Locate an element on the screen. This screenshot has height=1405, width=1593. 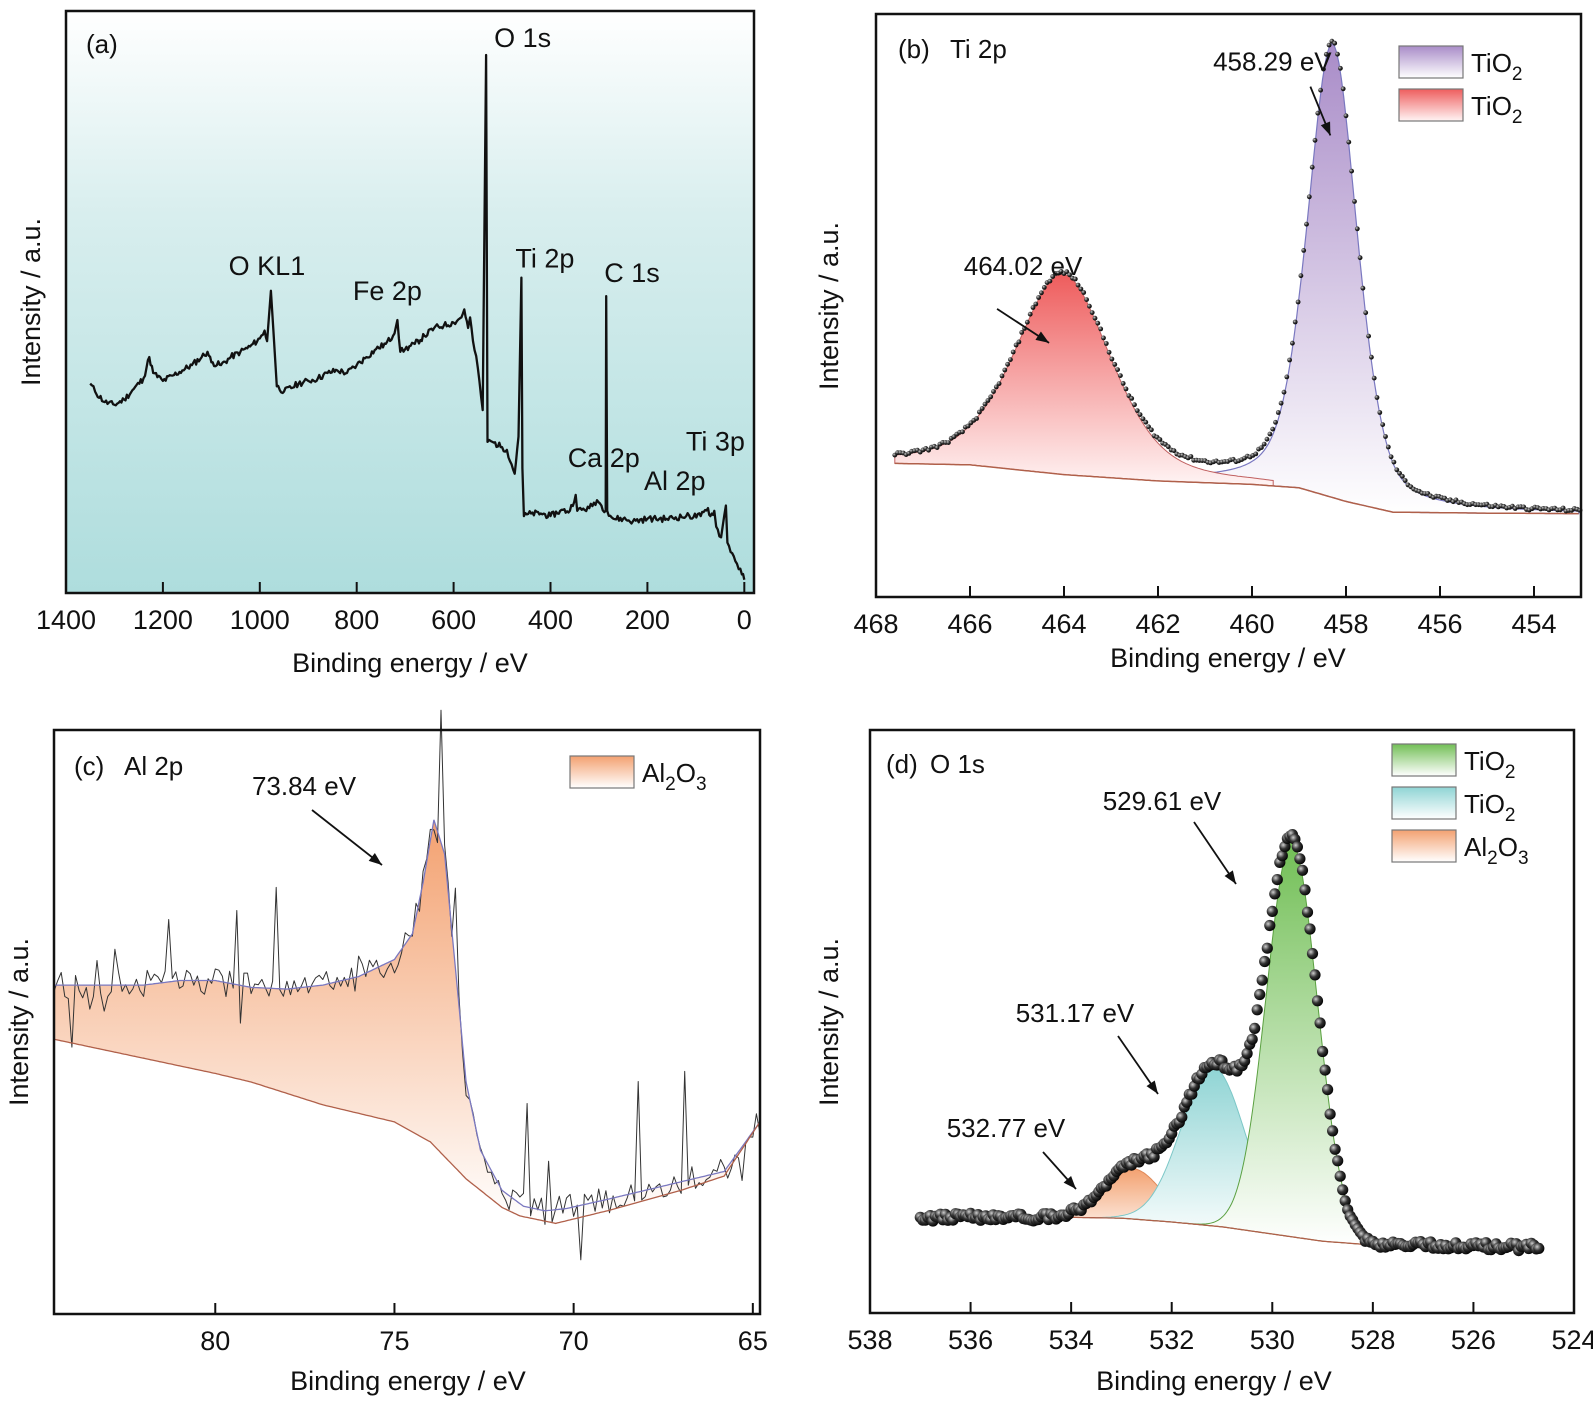
x-axis-ticks: 468 466 464 462 460 458 456 454 is located at coordinates (1205, 612).